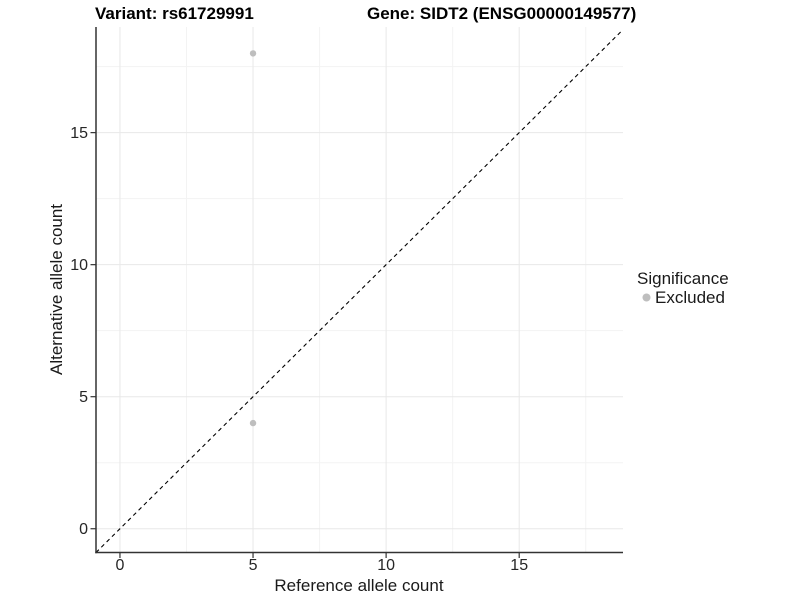 The width and height of the screenshot is (800, 600). What do you see at coordinates (501, 13) in the screenshot?
I see `plot-title-gene: Gene: SIDT2 (ENSG00000149577)` at bounding box center [501, 13].